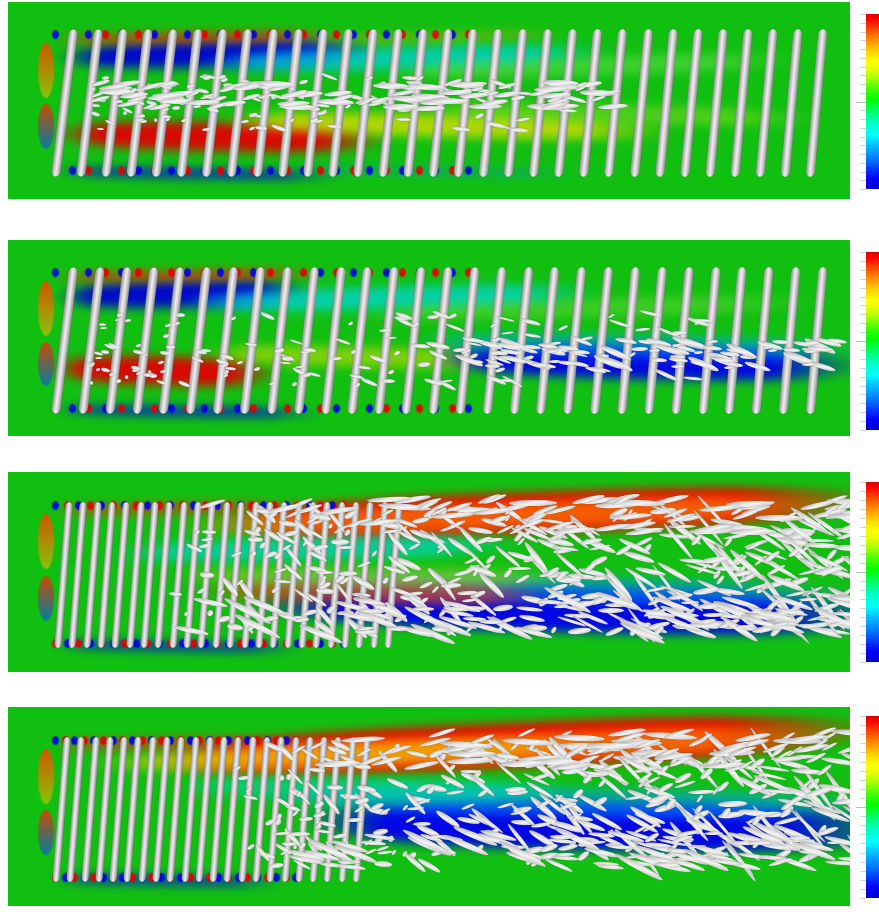 The height and width of the screenshot is (918, 879). Describe the element at coordinates (867, 807) in the screenshot. I see `colorbar-panel-d` at that location.